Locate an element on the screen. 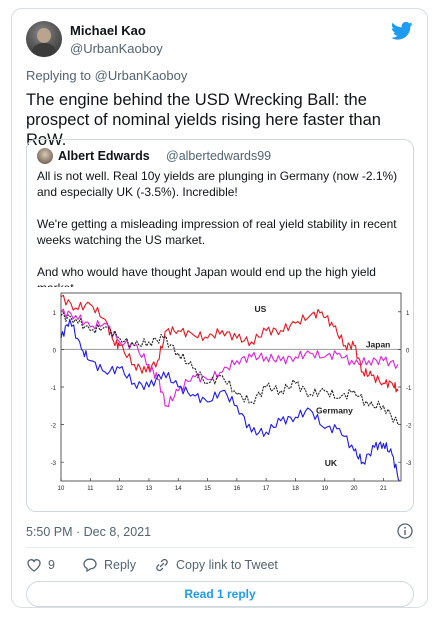 This screenshot has height=621, width=440. series-line-germany is located at coordinates (229, 368).